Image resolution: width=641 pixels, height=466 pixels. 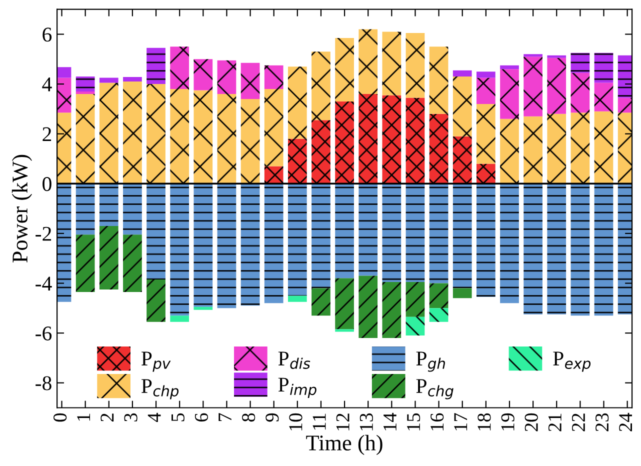 I want to click on y-tick-label: -6, so click(x=44, y=333).